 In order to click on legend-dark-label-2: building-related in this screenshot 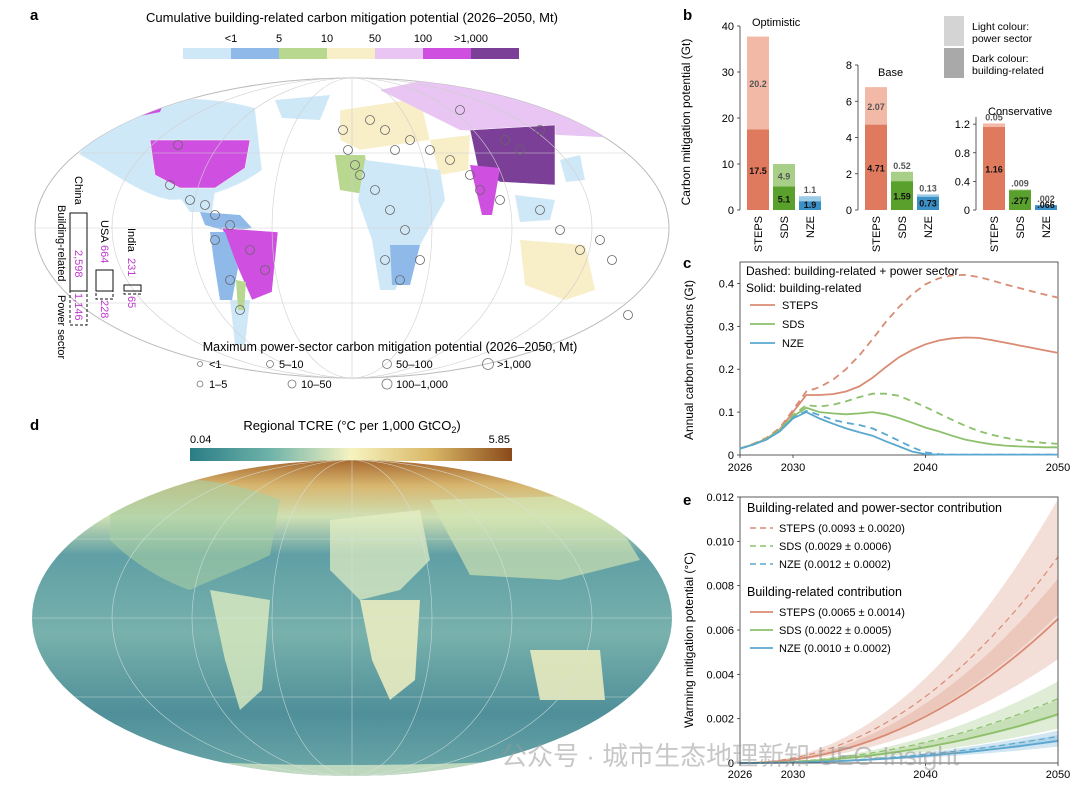, I will do `click(1008, 71)`.